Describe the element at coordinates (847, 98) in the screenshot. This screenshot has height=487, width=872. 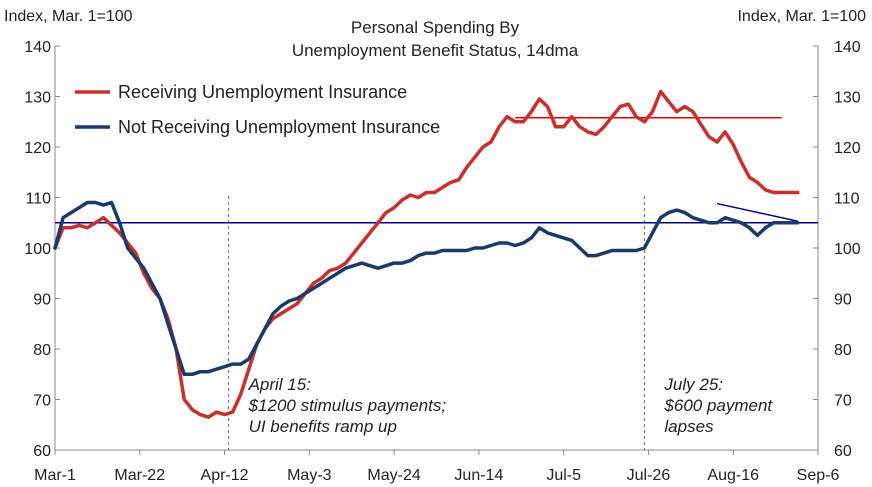
I see `right-y-tick-label: 130` at that location.